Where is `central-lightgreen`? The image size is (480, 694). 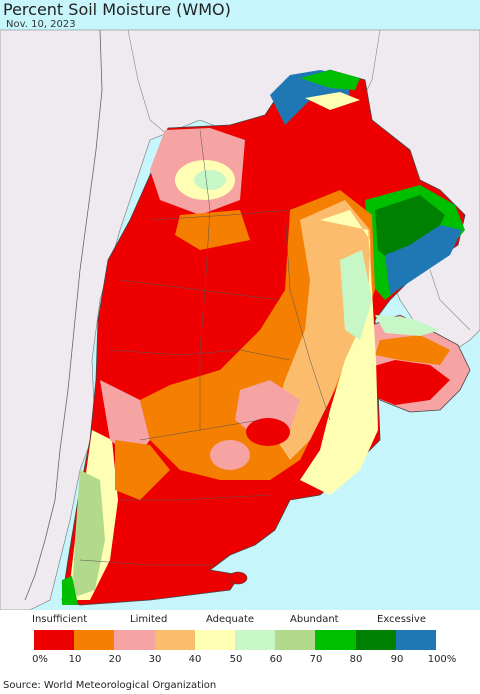
central-lightgreen is located at coordinates (356, 295).